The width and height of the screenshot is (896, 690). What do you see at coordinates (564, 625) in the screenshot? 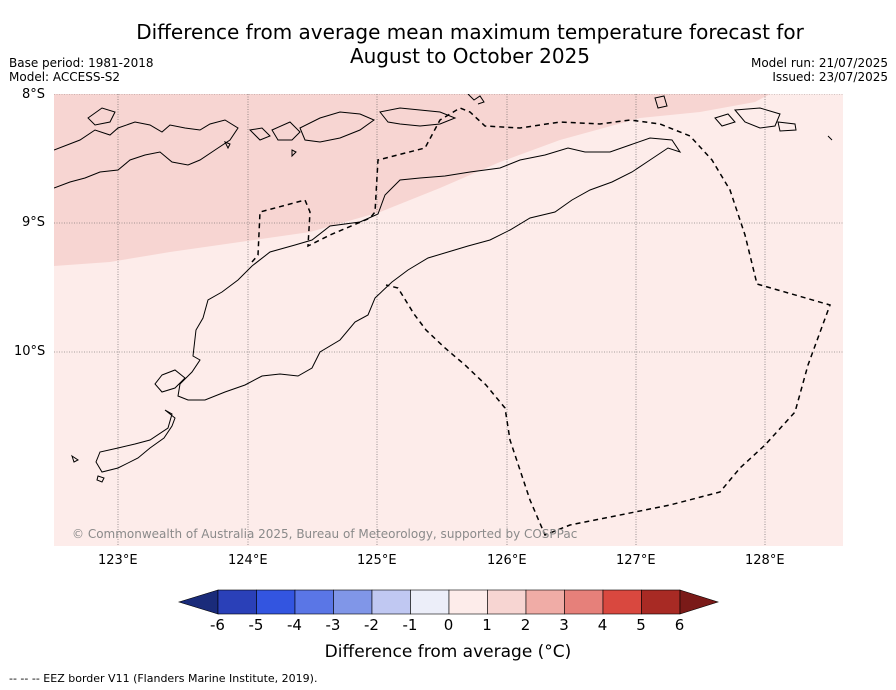
I see `colorbar-tick-label: 3` at bounding box center [564, 625].